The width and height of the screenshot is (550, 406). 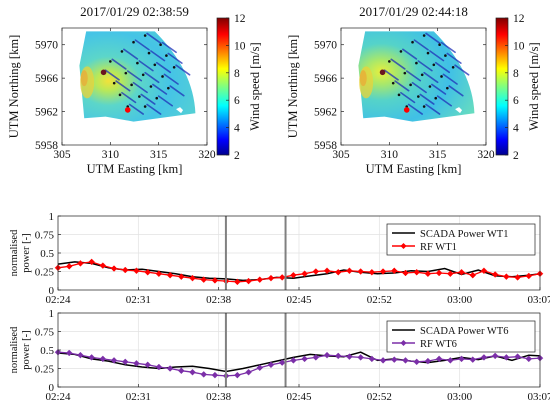 What do you see at coordinates (293, 86) in the screenshot?
I see `map-y-axis-label: UTM Northing [km]` at bounding box center [293, 86].